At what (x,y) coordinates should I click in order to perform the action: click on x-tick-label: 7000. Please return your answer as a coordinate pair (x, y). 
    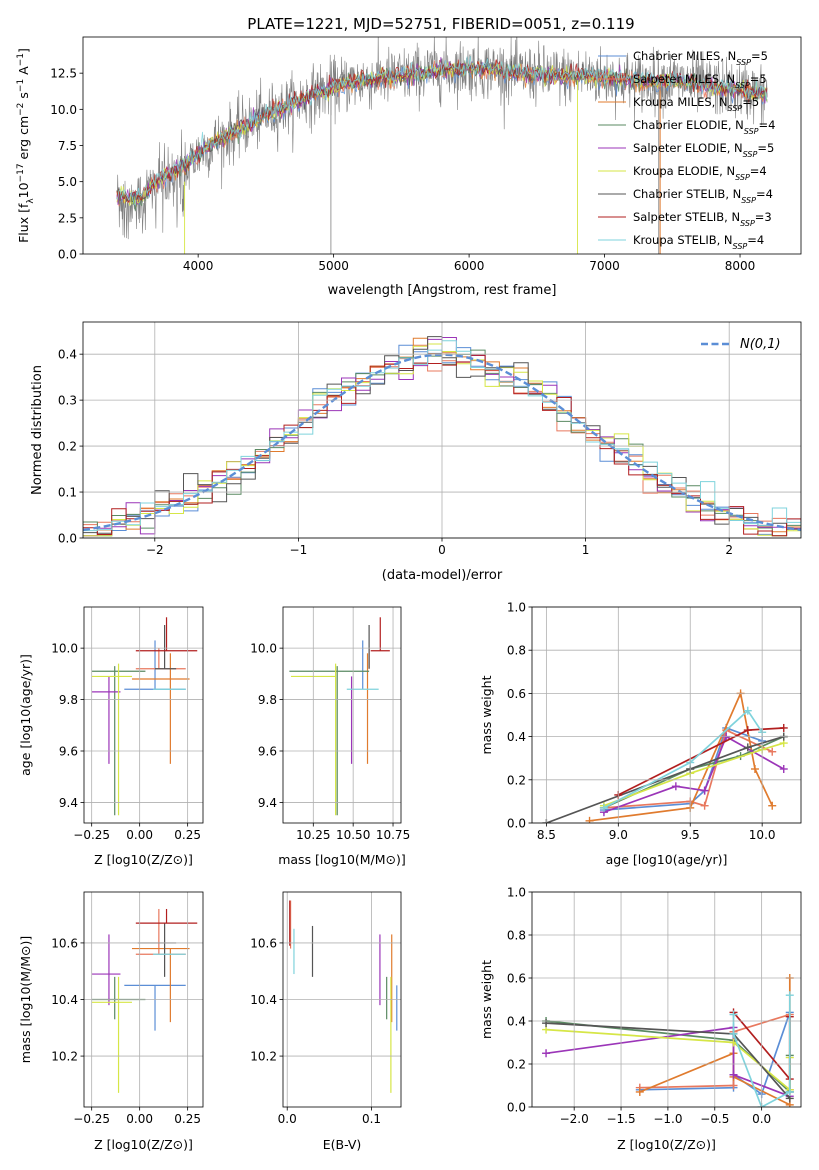
    Looking at the image, I should click on (604, 266).